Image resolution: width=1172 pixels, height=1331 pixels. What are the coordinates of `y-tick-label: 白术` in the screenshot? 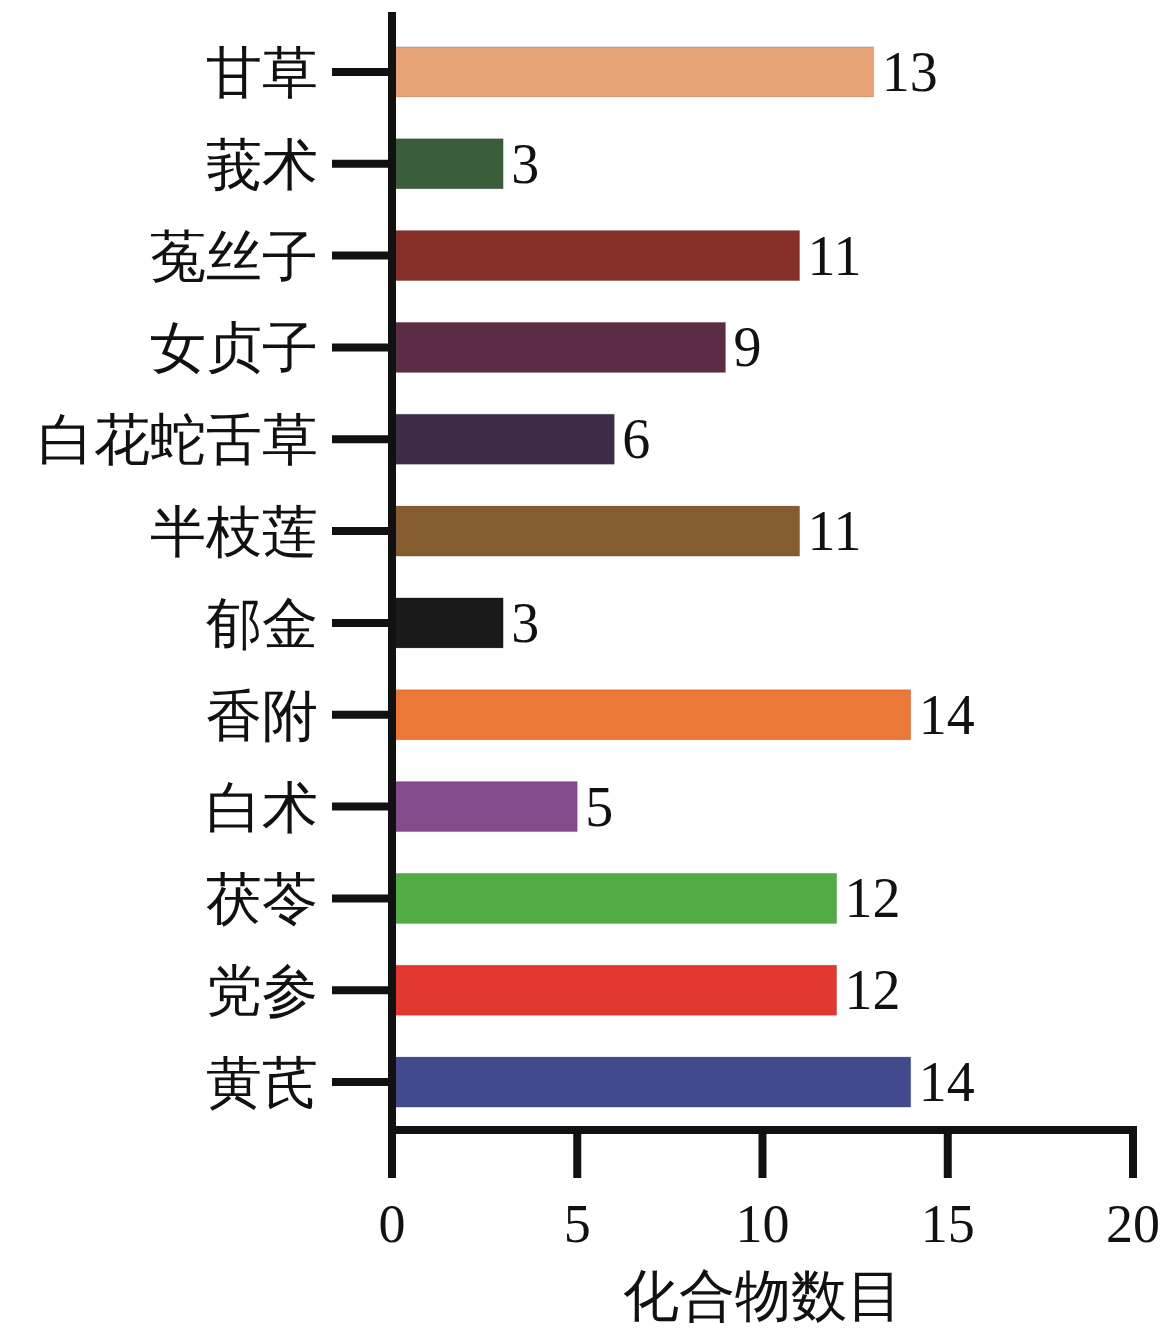 It's located at (262, 807).